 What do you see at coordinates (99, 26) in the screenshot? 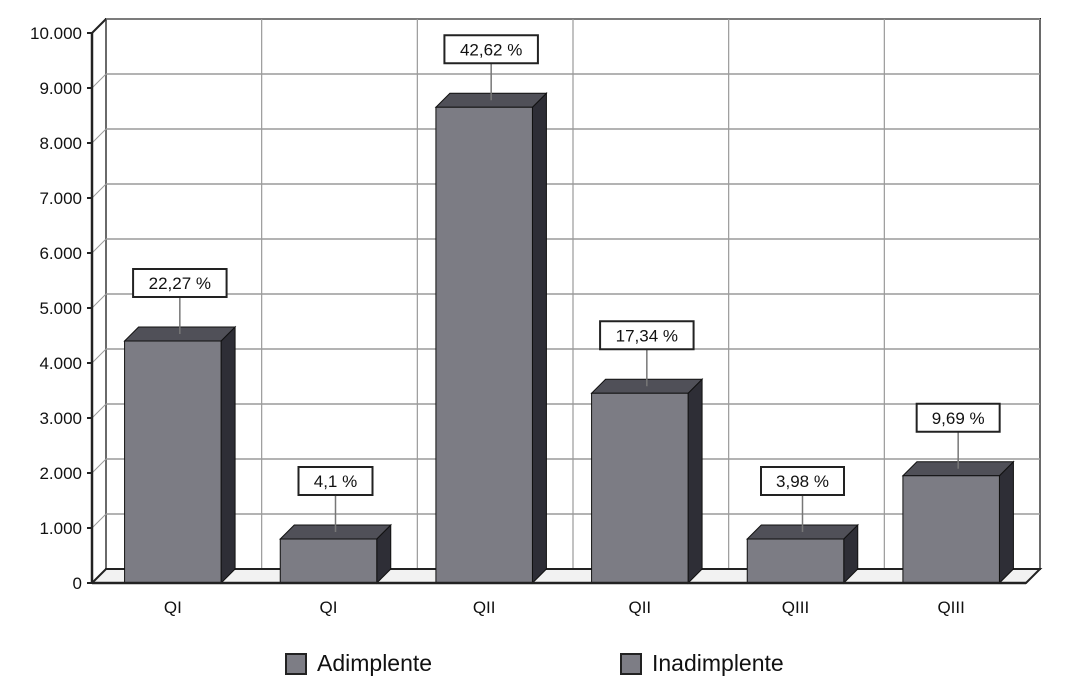
I see `y-axis-top-edge` at bounding box center [99, 26].